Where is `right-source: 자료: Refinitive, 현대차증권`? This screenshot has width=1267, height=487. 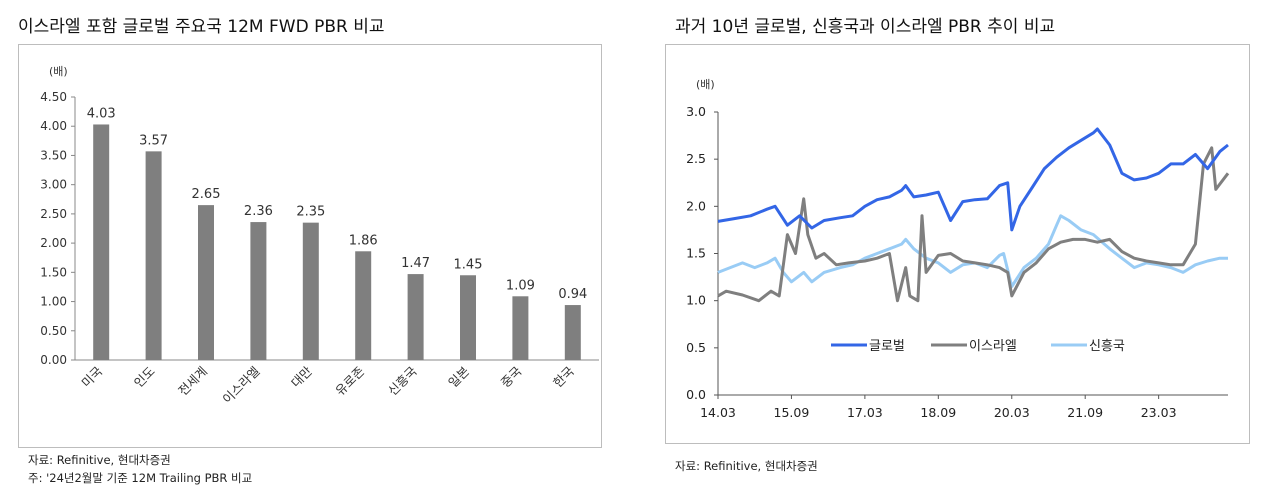 right-source: 자료: Refinitive, 현대차증권 is located at coordinates (746, 466).